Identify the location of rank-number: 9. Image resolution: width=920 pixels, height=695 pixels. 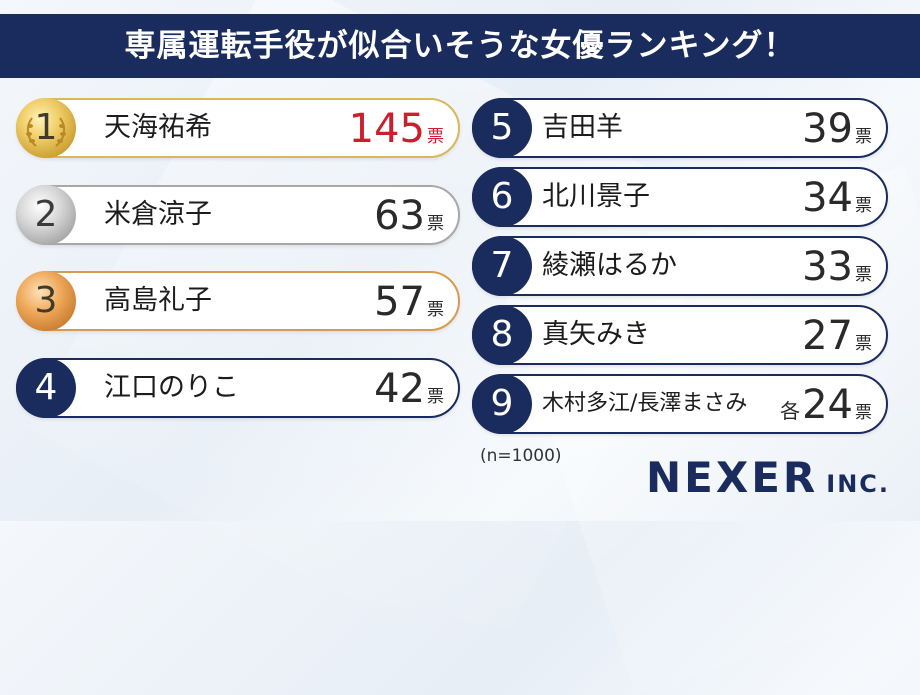
(502, 403).